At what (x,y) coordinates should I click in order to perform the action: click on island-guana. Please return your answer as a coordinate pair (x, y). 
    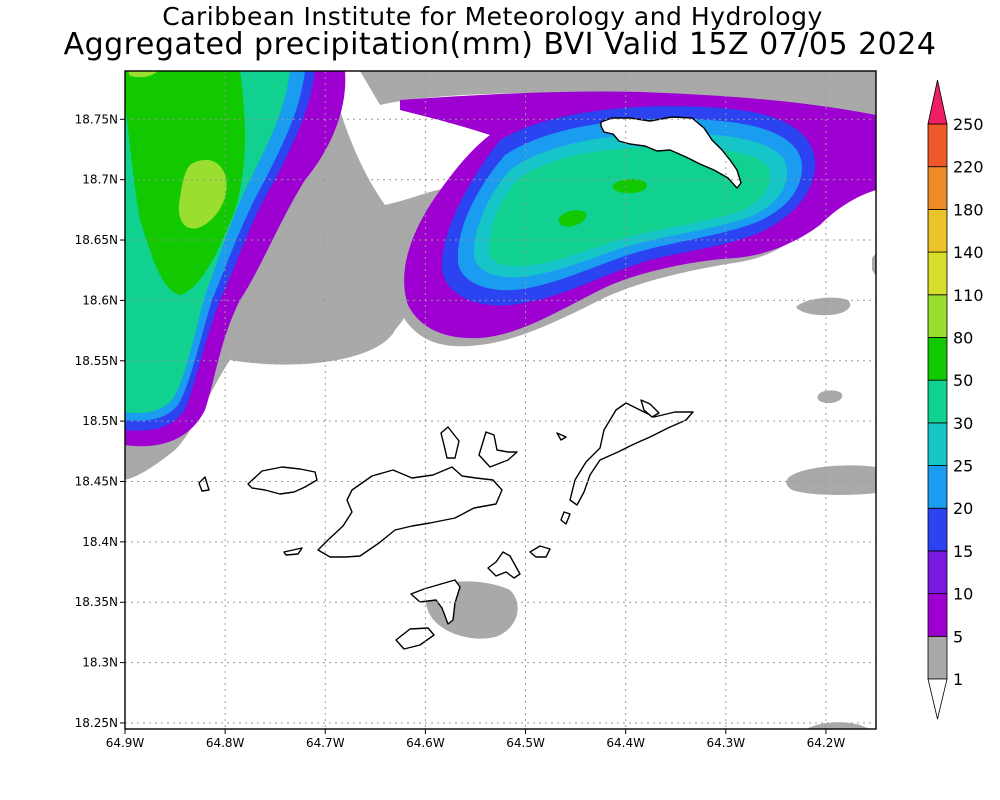
    Looking at the image, I should click on (498, 449).